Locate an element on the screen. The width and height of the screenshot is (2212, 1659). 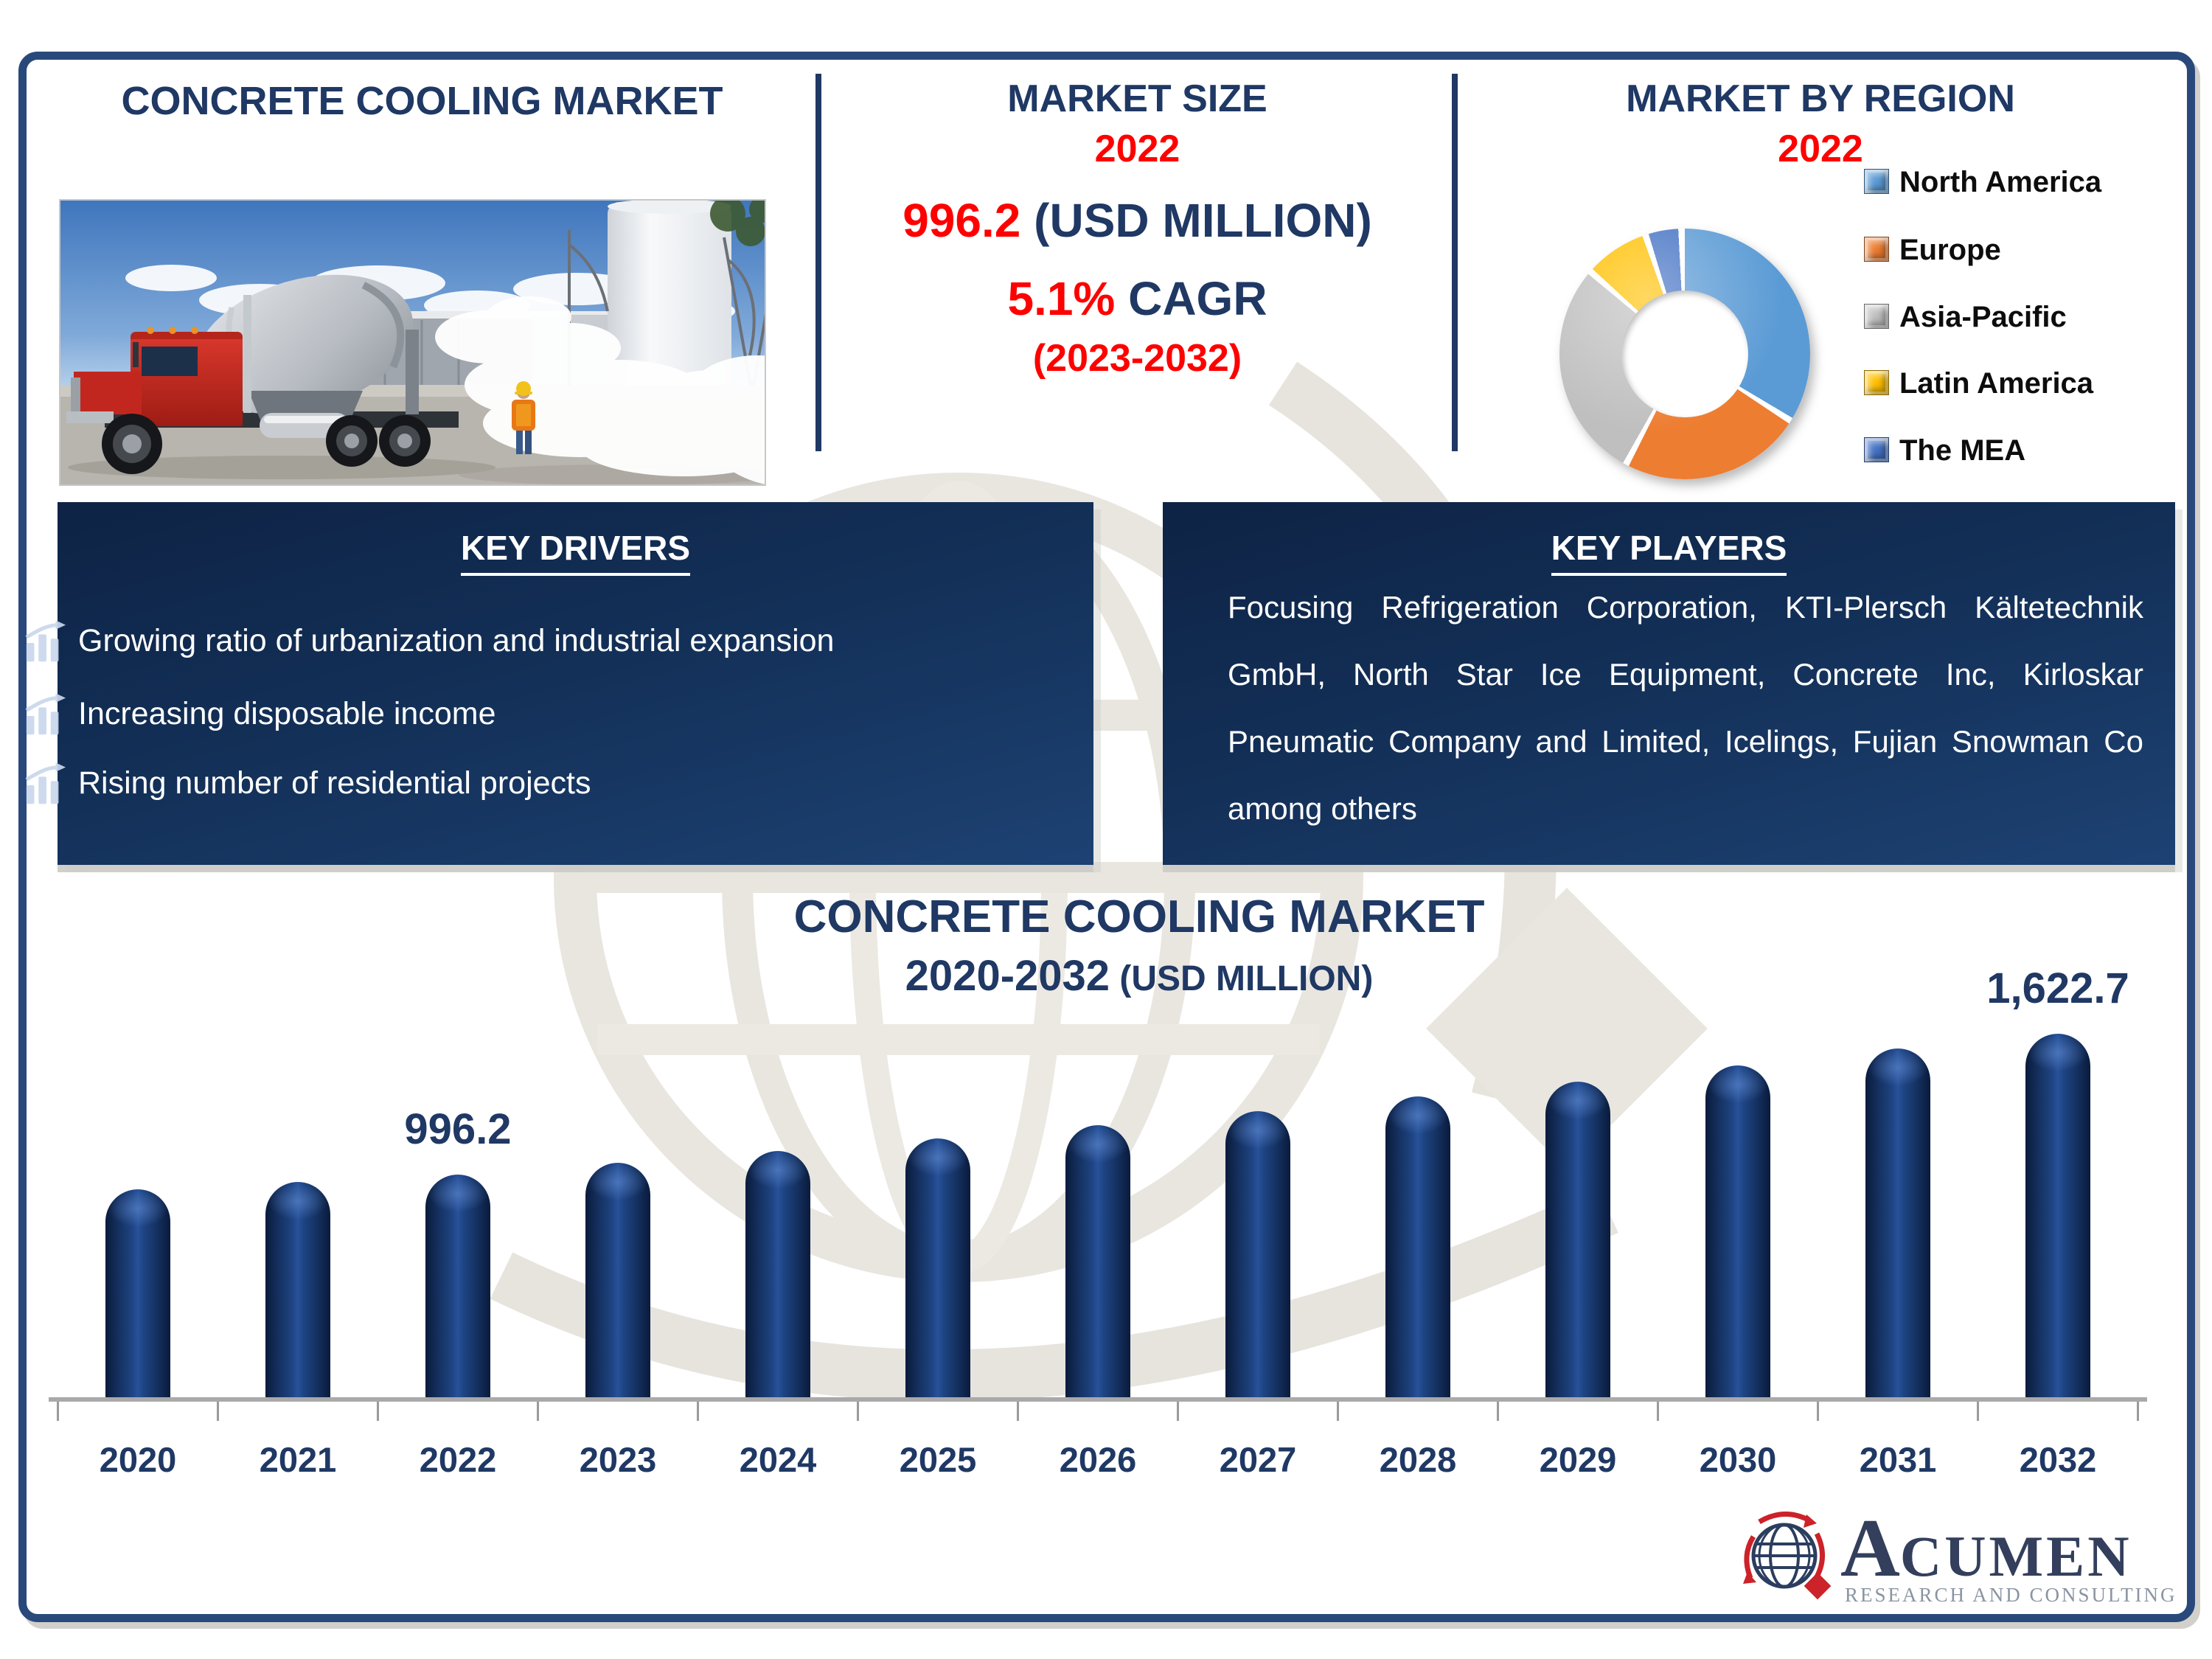
key-players-title: KEY PLAYERS is located at coordinates (1669, 552).